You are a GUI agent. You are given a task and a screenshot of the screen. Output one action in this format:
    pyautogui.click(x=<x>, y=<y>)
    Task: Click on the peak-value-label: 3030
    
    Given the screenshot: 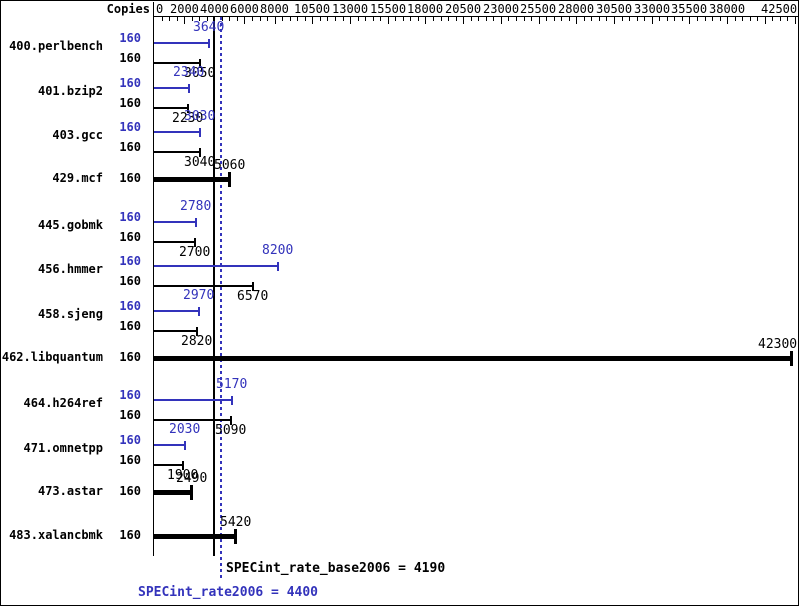 What is the action you would take?
    pyautogui.click(x=200, y=116)
    